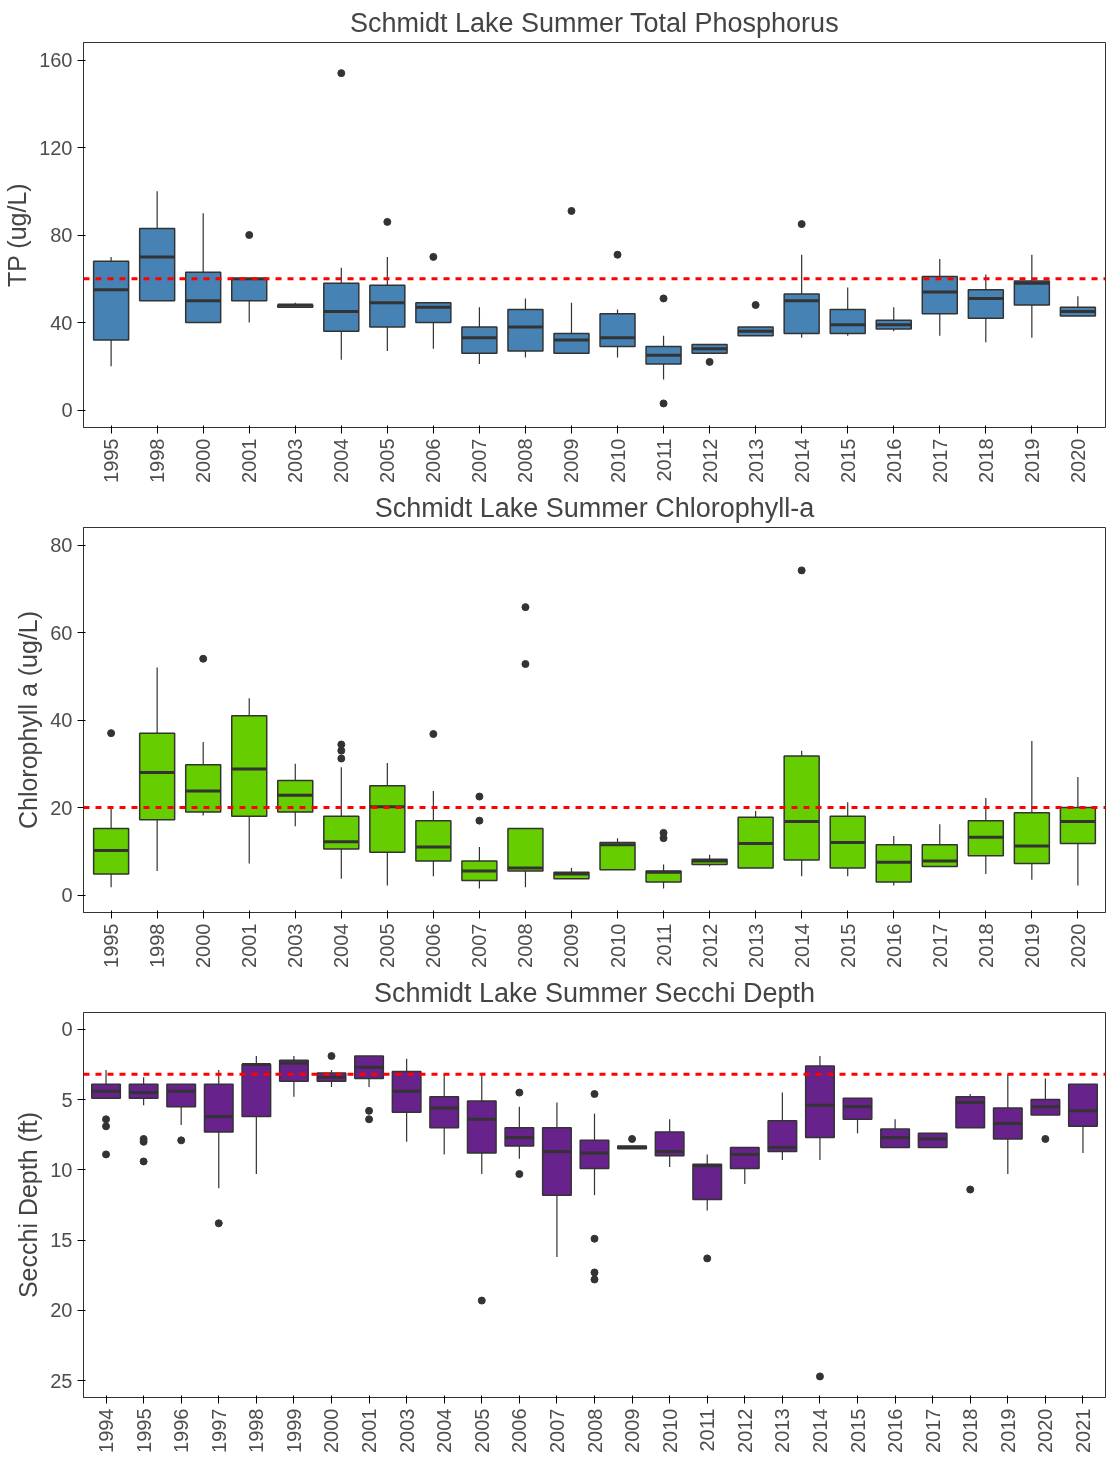  I want to click on y-tick-label: 60, so click(61, 632).